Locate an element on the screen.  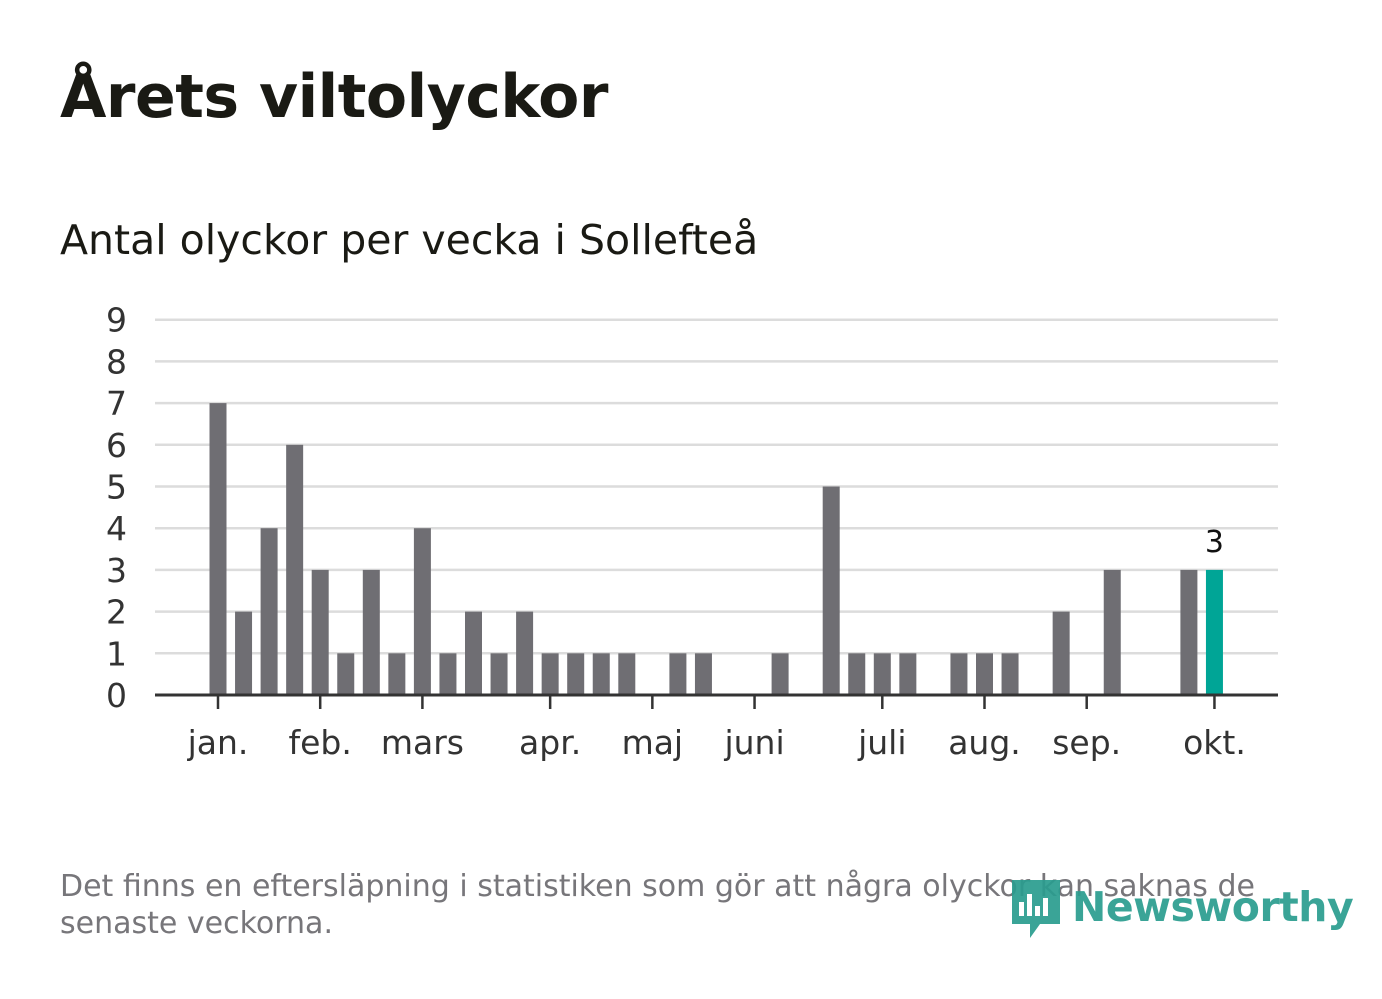
x-tick-label: maj is located at coordinates (653, 742).